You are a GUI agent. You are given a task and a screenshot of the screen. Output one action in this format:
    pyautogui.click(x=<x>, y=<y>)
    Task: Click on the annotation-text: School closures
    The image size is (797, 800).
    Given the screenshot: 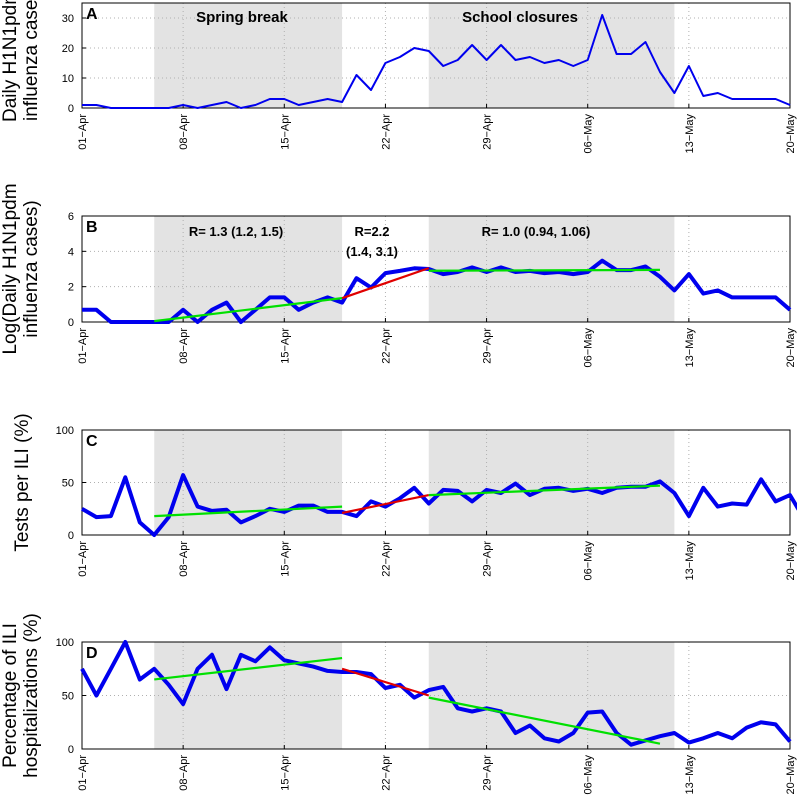 What is the action you would take?
    pyautogui.click(x=520, y=17)
    